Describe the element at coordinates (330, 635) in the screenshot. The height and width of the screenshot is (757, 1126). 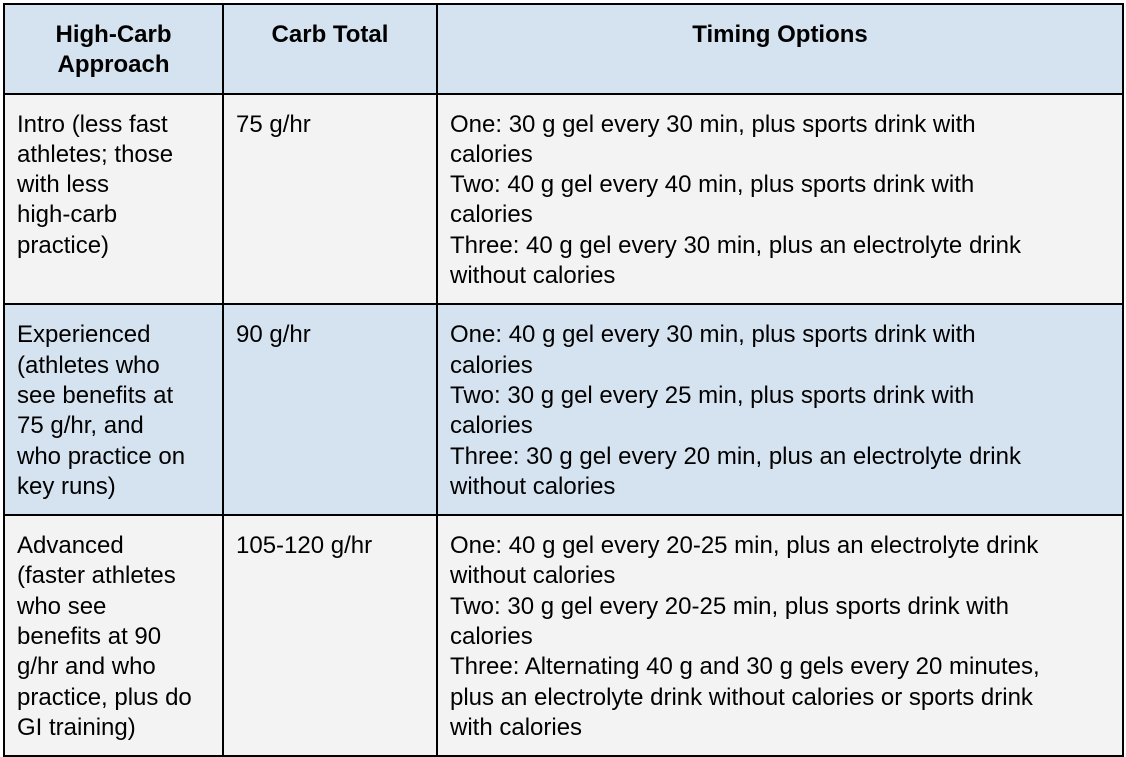
I see `carb-total-cell: 105-120 g/hr` at that location.